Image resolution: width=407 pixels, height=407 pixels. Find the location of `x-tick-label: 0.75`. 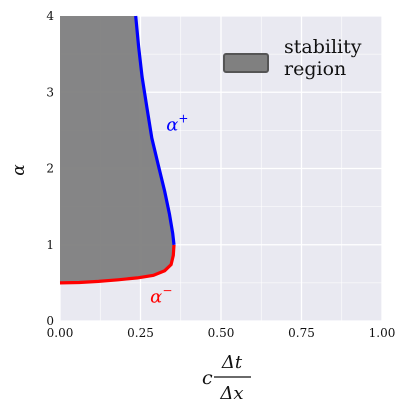

x-tick-label: 0.75 is located at coordinates (301, 333).